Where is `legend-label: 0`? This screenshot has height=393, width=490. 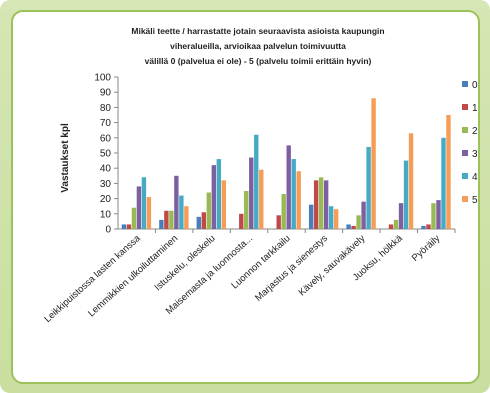
legend-label: 0 is located at coordinates (475, 85).